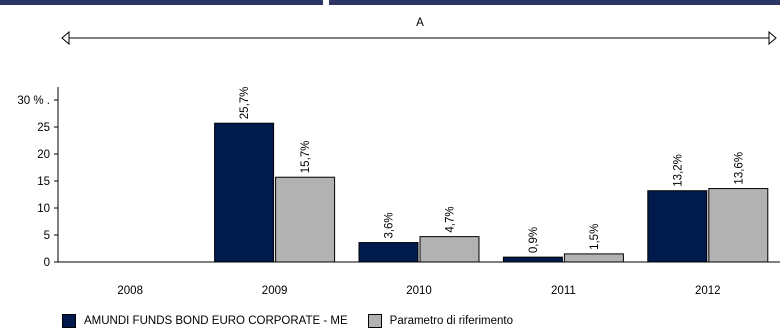 This screenshot has height=331, width=780. I want to click on top-border-bar, so click(390, 2).